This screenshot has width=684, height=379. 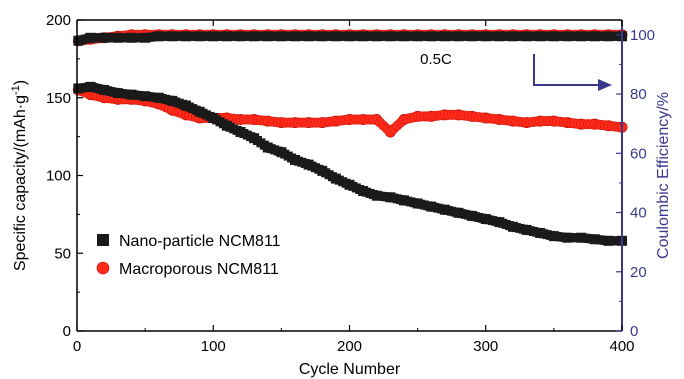 I want to click on x-tick-label: 100, so click(x=213, y=346).